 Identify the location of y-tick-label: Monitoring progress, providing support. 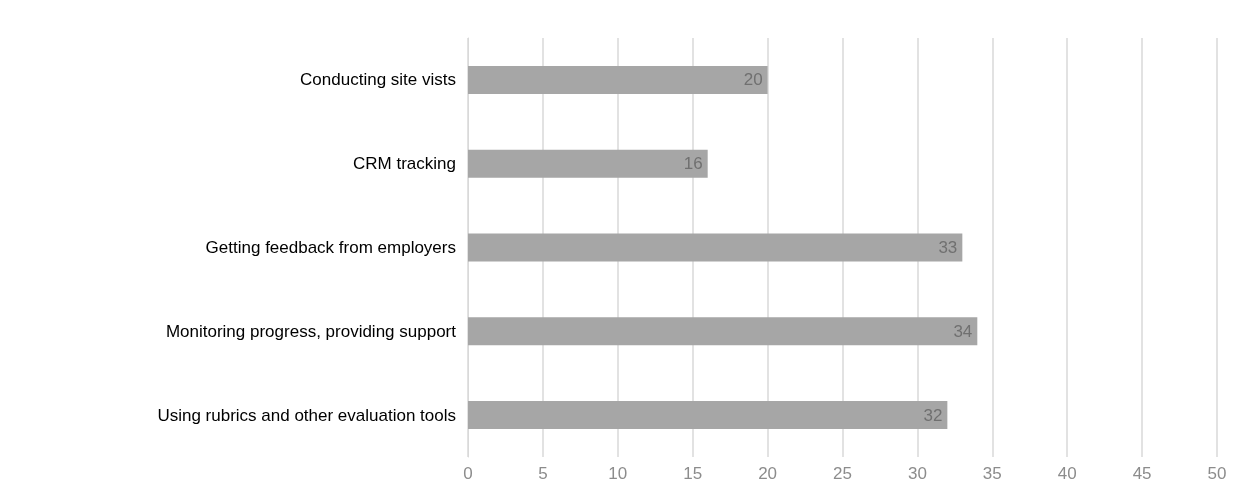
(311, 331).